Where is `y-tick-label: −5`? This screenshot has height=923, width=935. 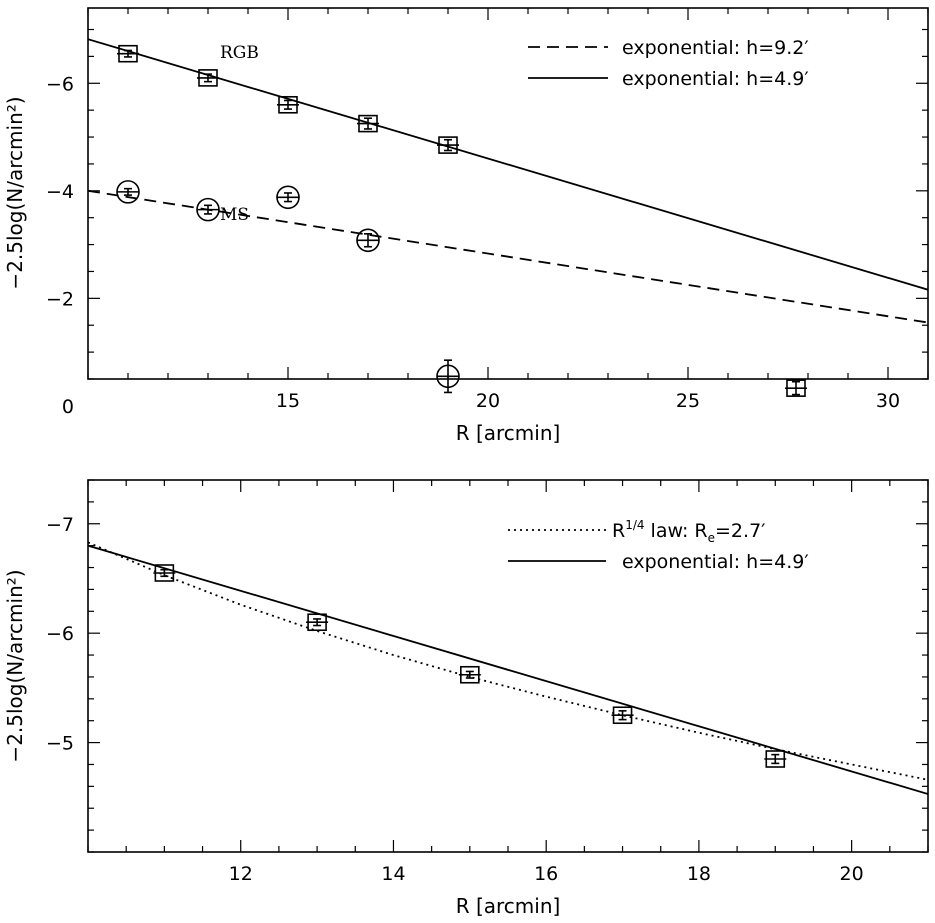 y-tick-label: −5 is located at coordinates (60, 744).